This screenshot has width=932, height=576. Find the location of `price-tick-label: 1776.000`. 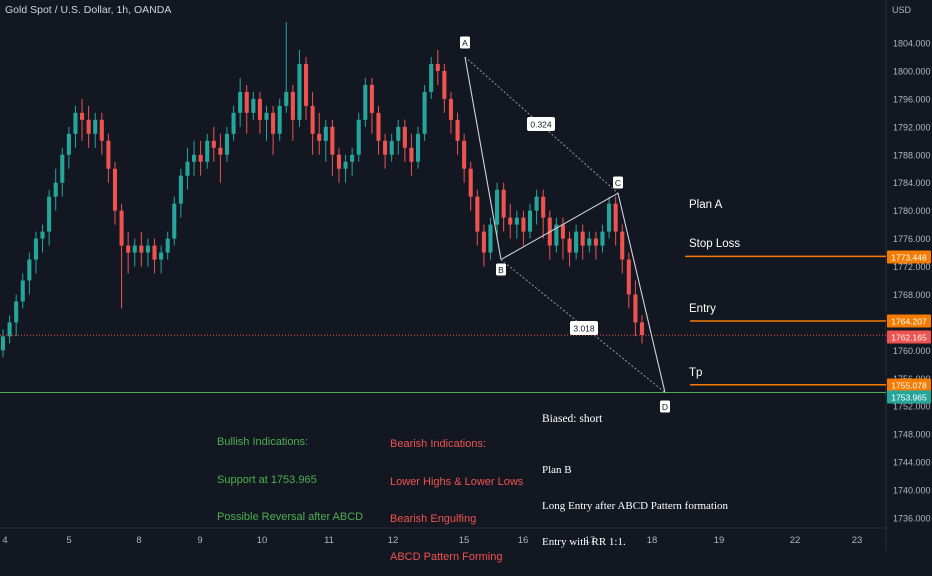

price-tick-label: 1776.000 is located at coordinates (912, 239).